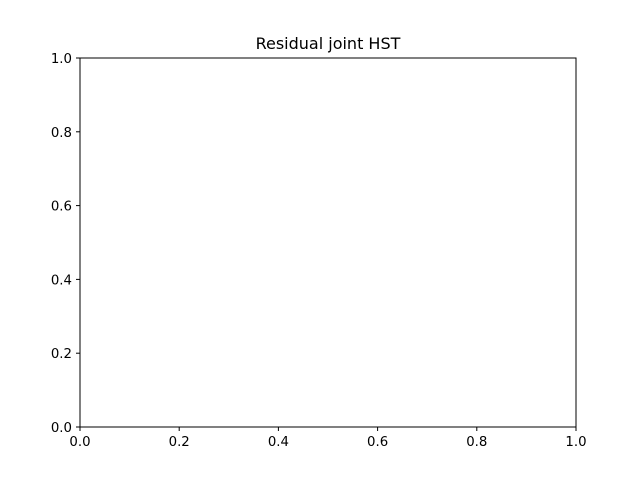 This screenshot has width=640, height=480. I want to click on y-tick-label: 0.2, so click(61, 354).